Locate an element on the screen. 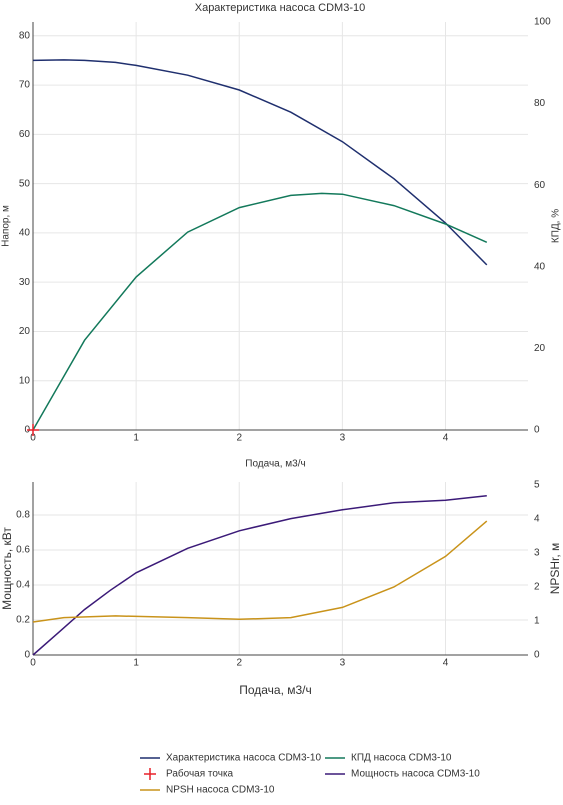  y2-tick-label: 20 is located at coordinates (540, 348).